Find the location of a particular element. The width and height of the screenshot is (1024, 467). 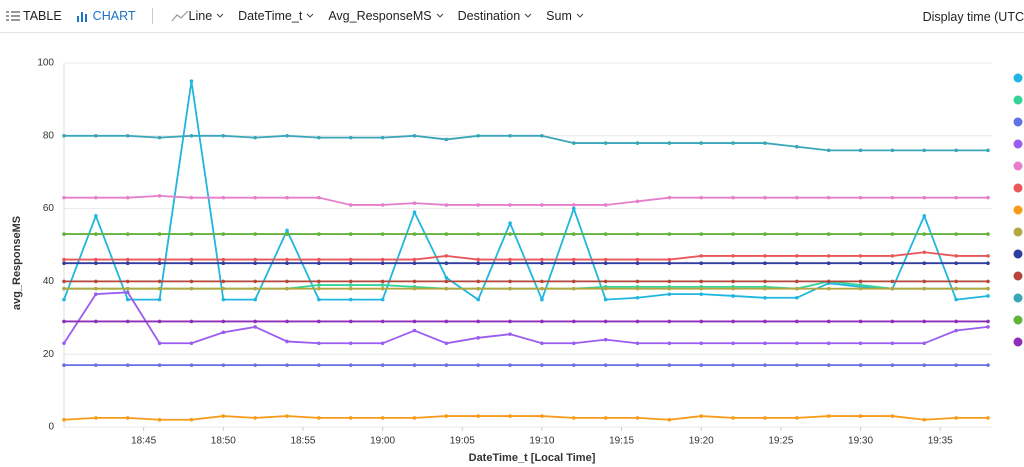

x-tick-label: 19:05 is located at coordinates (462, 441).